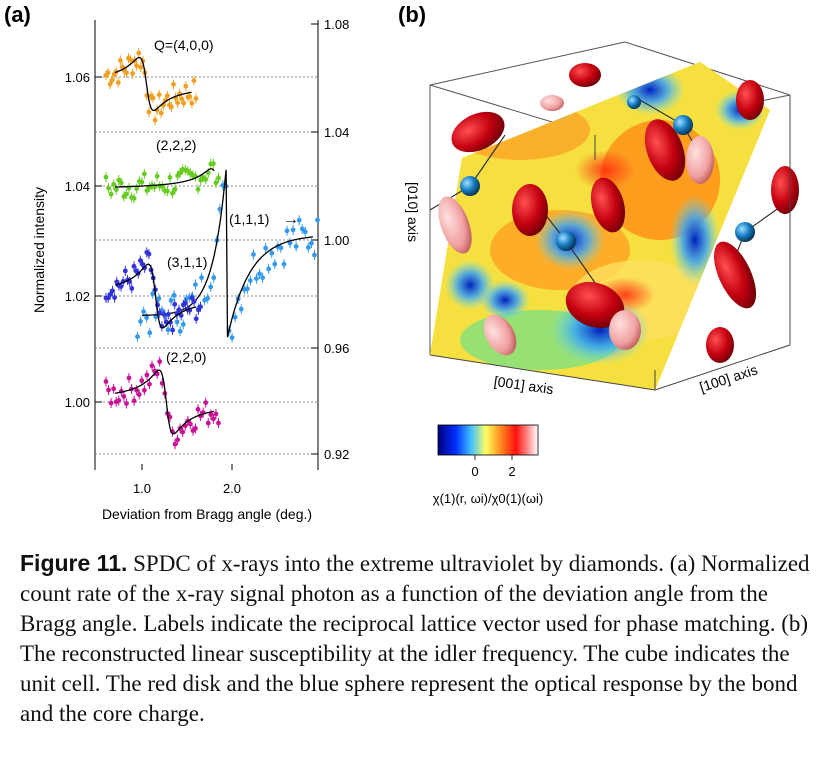 This screenshot has width=835, height=782. I want to click on colorbar-tick: 2, so click(511, 471).